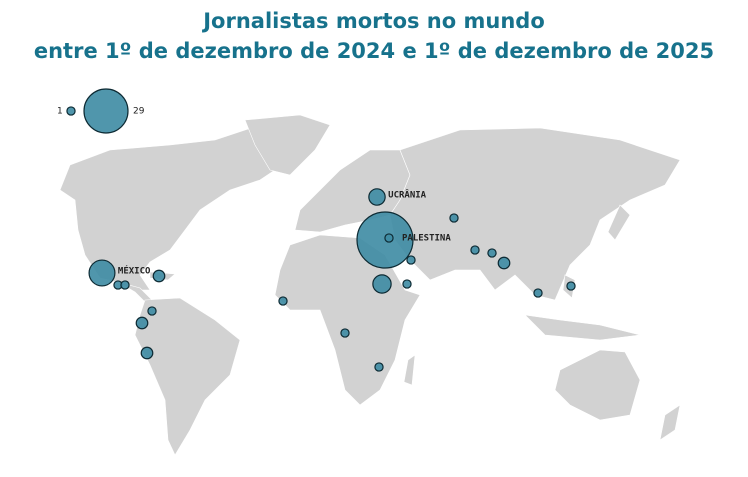  What do you see at coordinates (373, 21) in the screenshot?
I see `title-line: Jornalistas mortos no mundo` at bounding box center [373, 21].